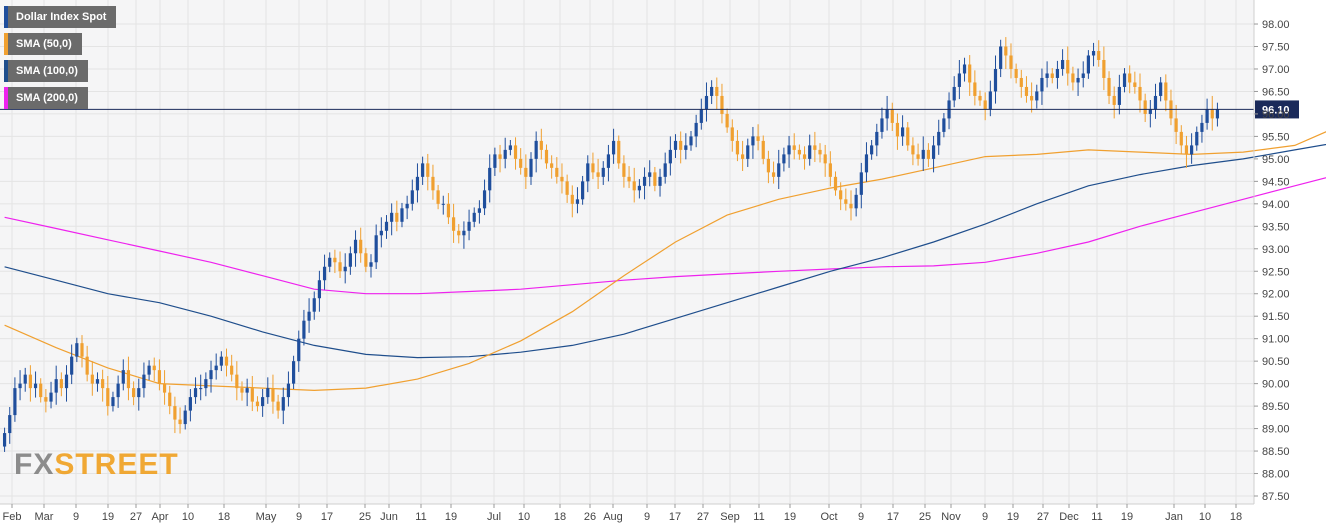 The width and height of the screenshot is (1326, 530). I want to click on x-tick-label: 18, so click(1236, 517).